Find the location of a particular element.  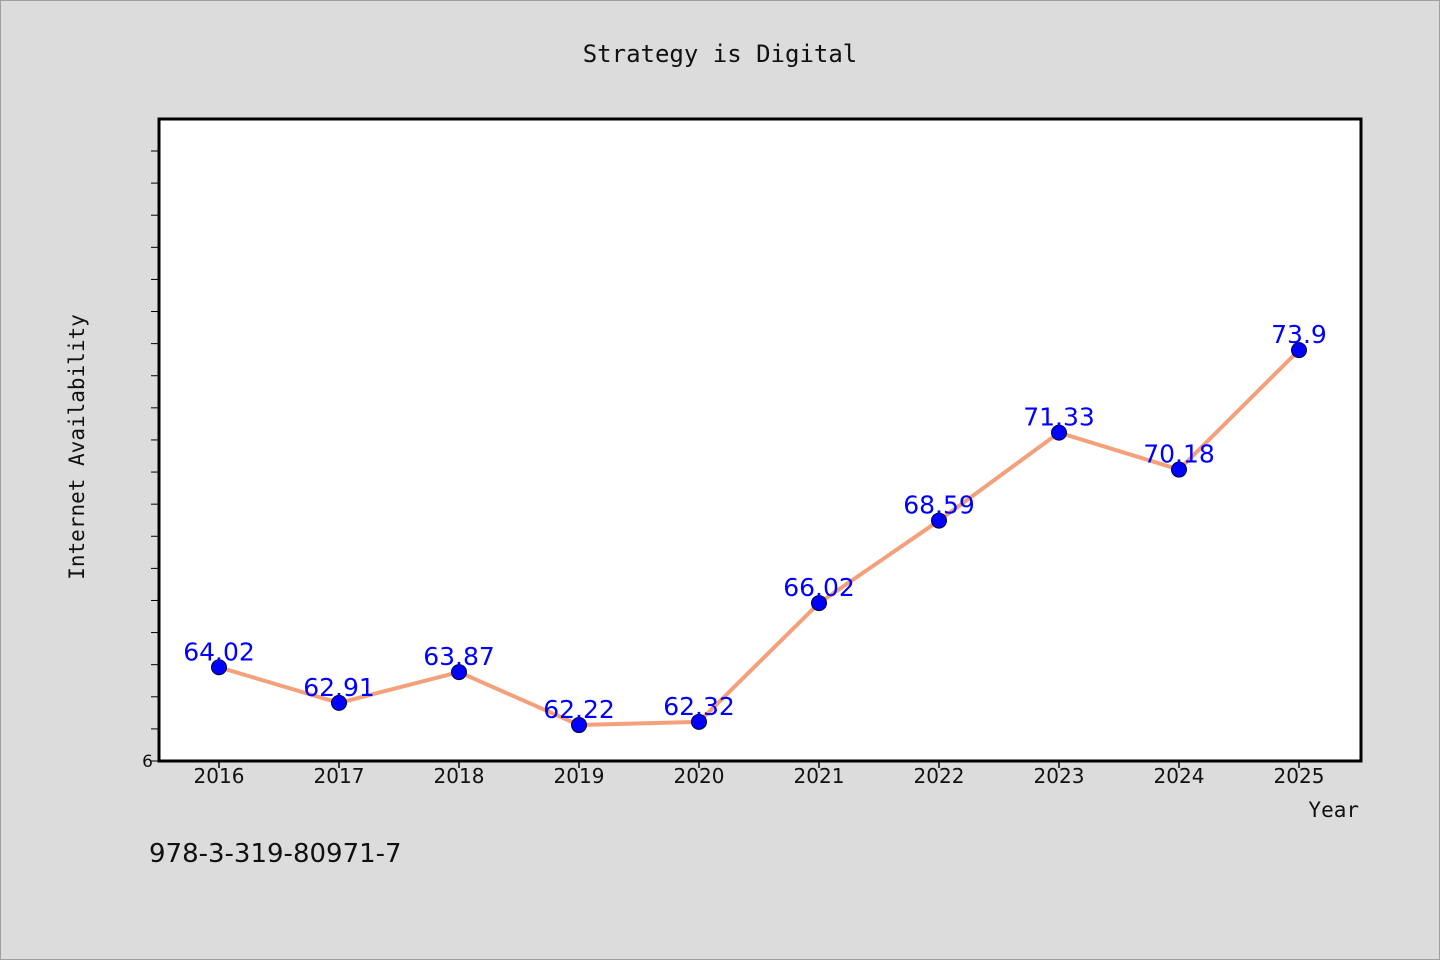

x-tick-label: 2025 is located at coordinates (1299, 776).